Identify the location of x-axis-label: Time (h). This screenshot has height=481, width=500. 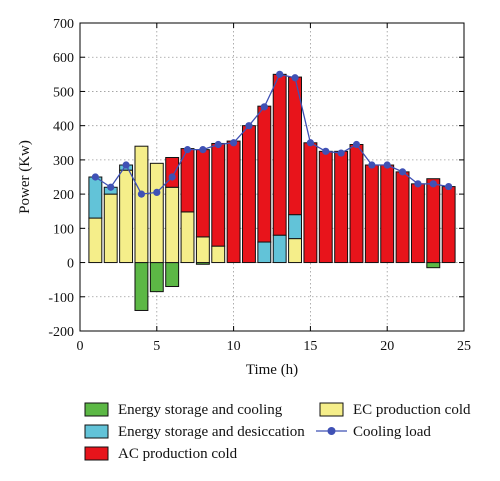
(272, 370).